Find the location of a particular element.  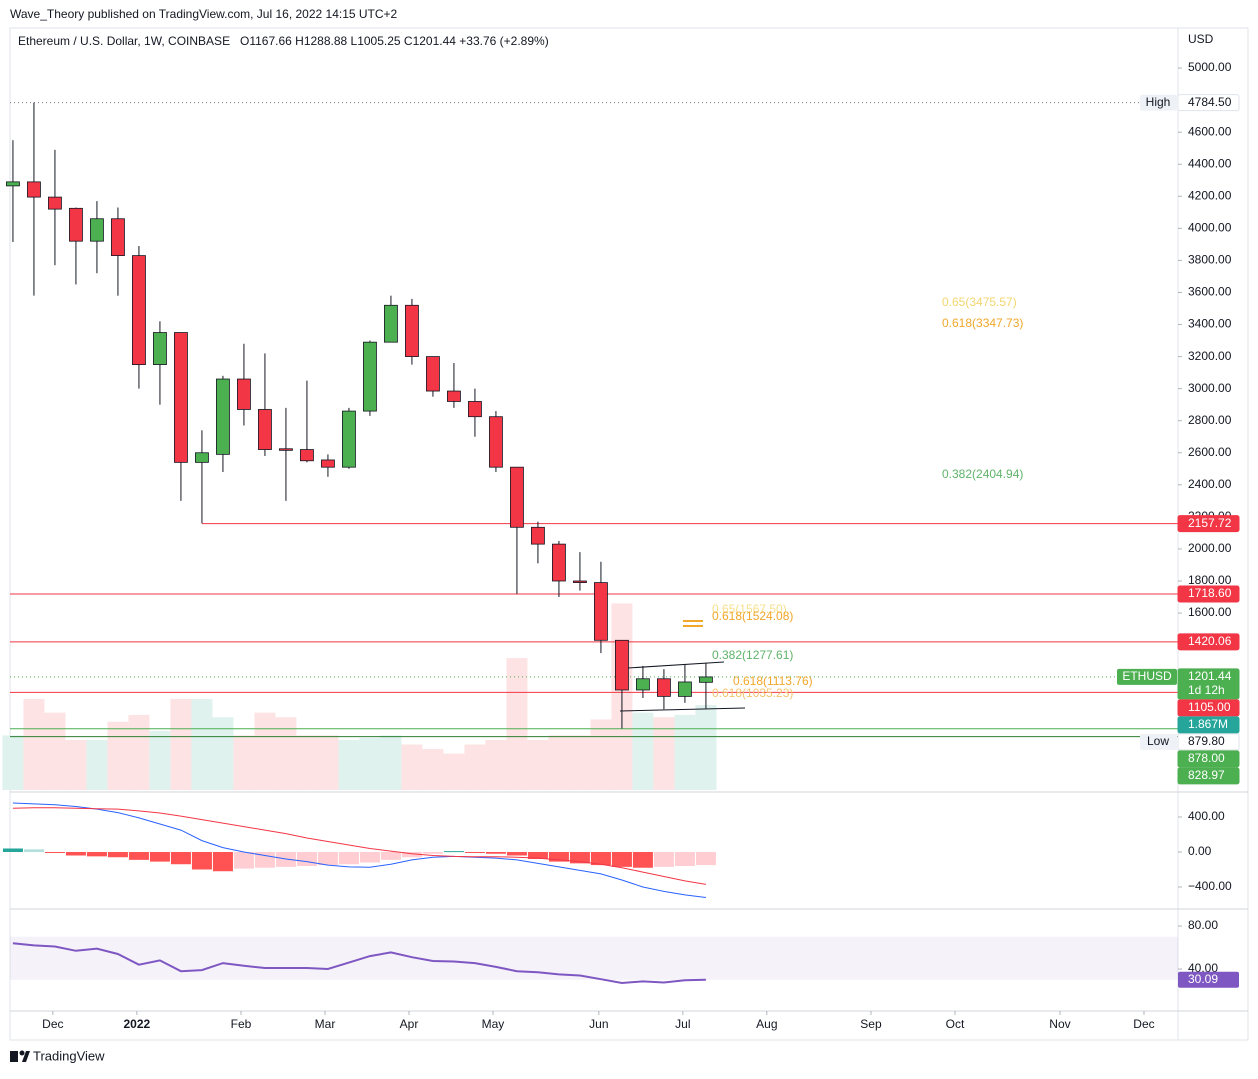

y-tick-label: 3000.00 is located at coordinates (1210, 388).